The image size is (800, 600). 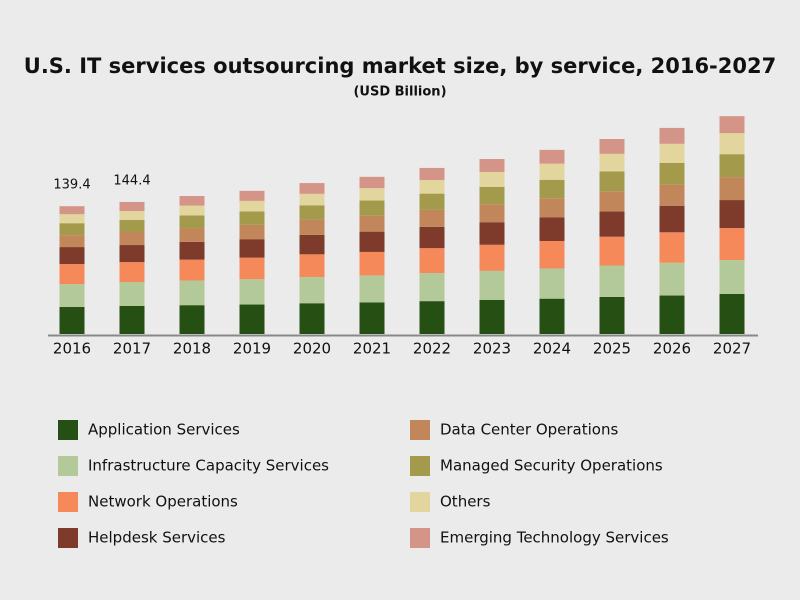 I want to click on legend-label: Infrastructure Capacity Services, so click(x=208, y=466).